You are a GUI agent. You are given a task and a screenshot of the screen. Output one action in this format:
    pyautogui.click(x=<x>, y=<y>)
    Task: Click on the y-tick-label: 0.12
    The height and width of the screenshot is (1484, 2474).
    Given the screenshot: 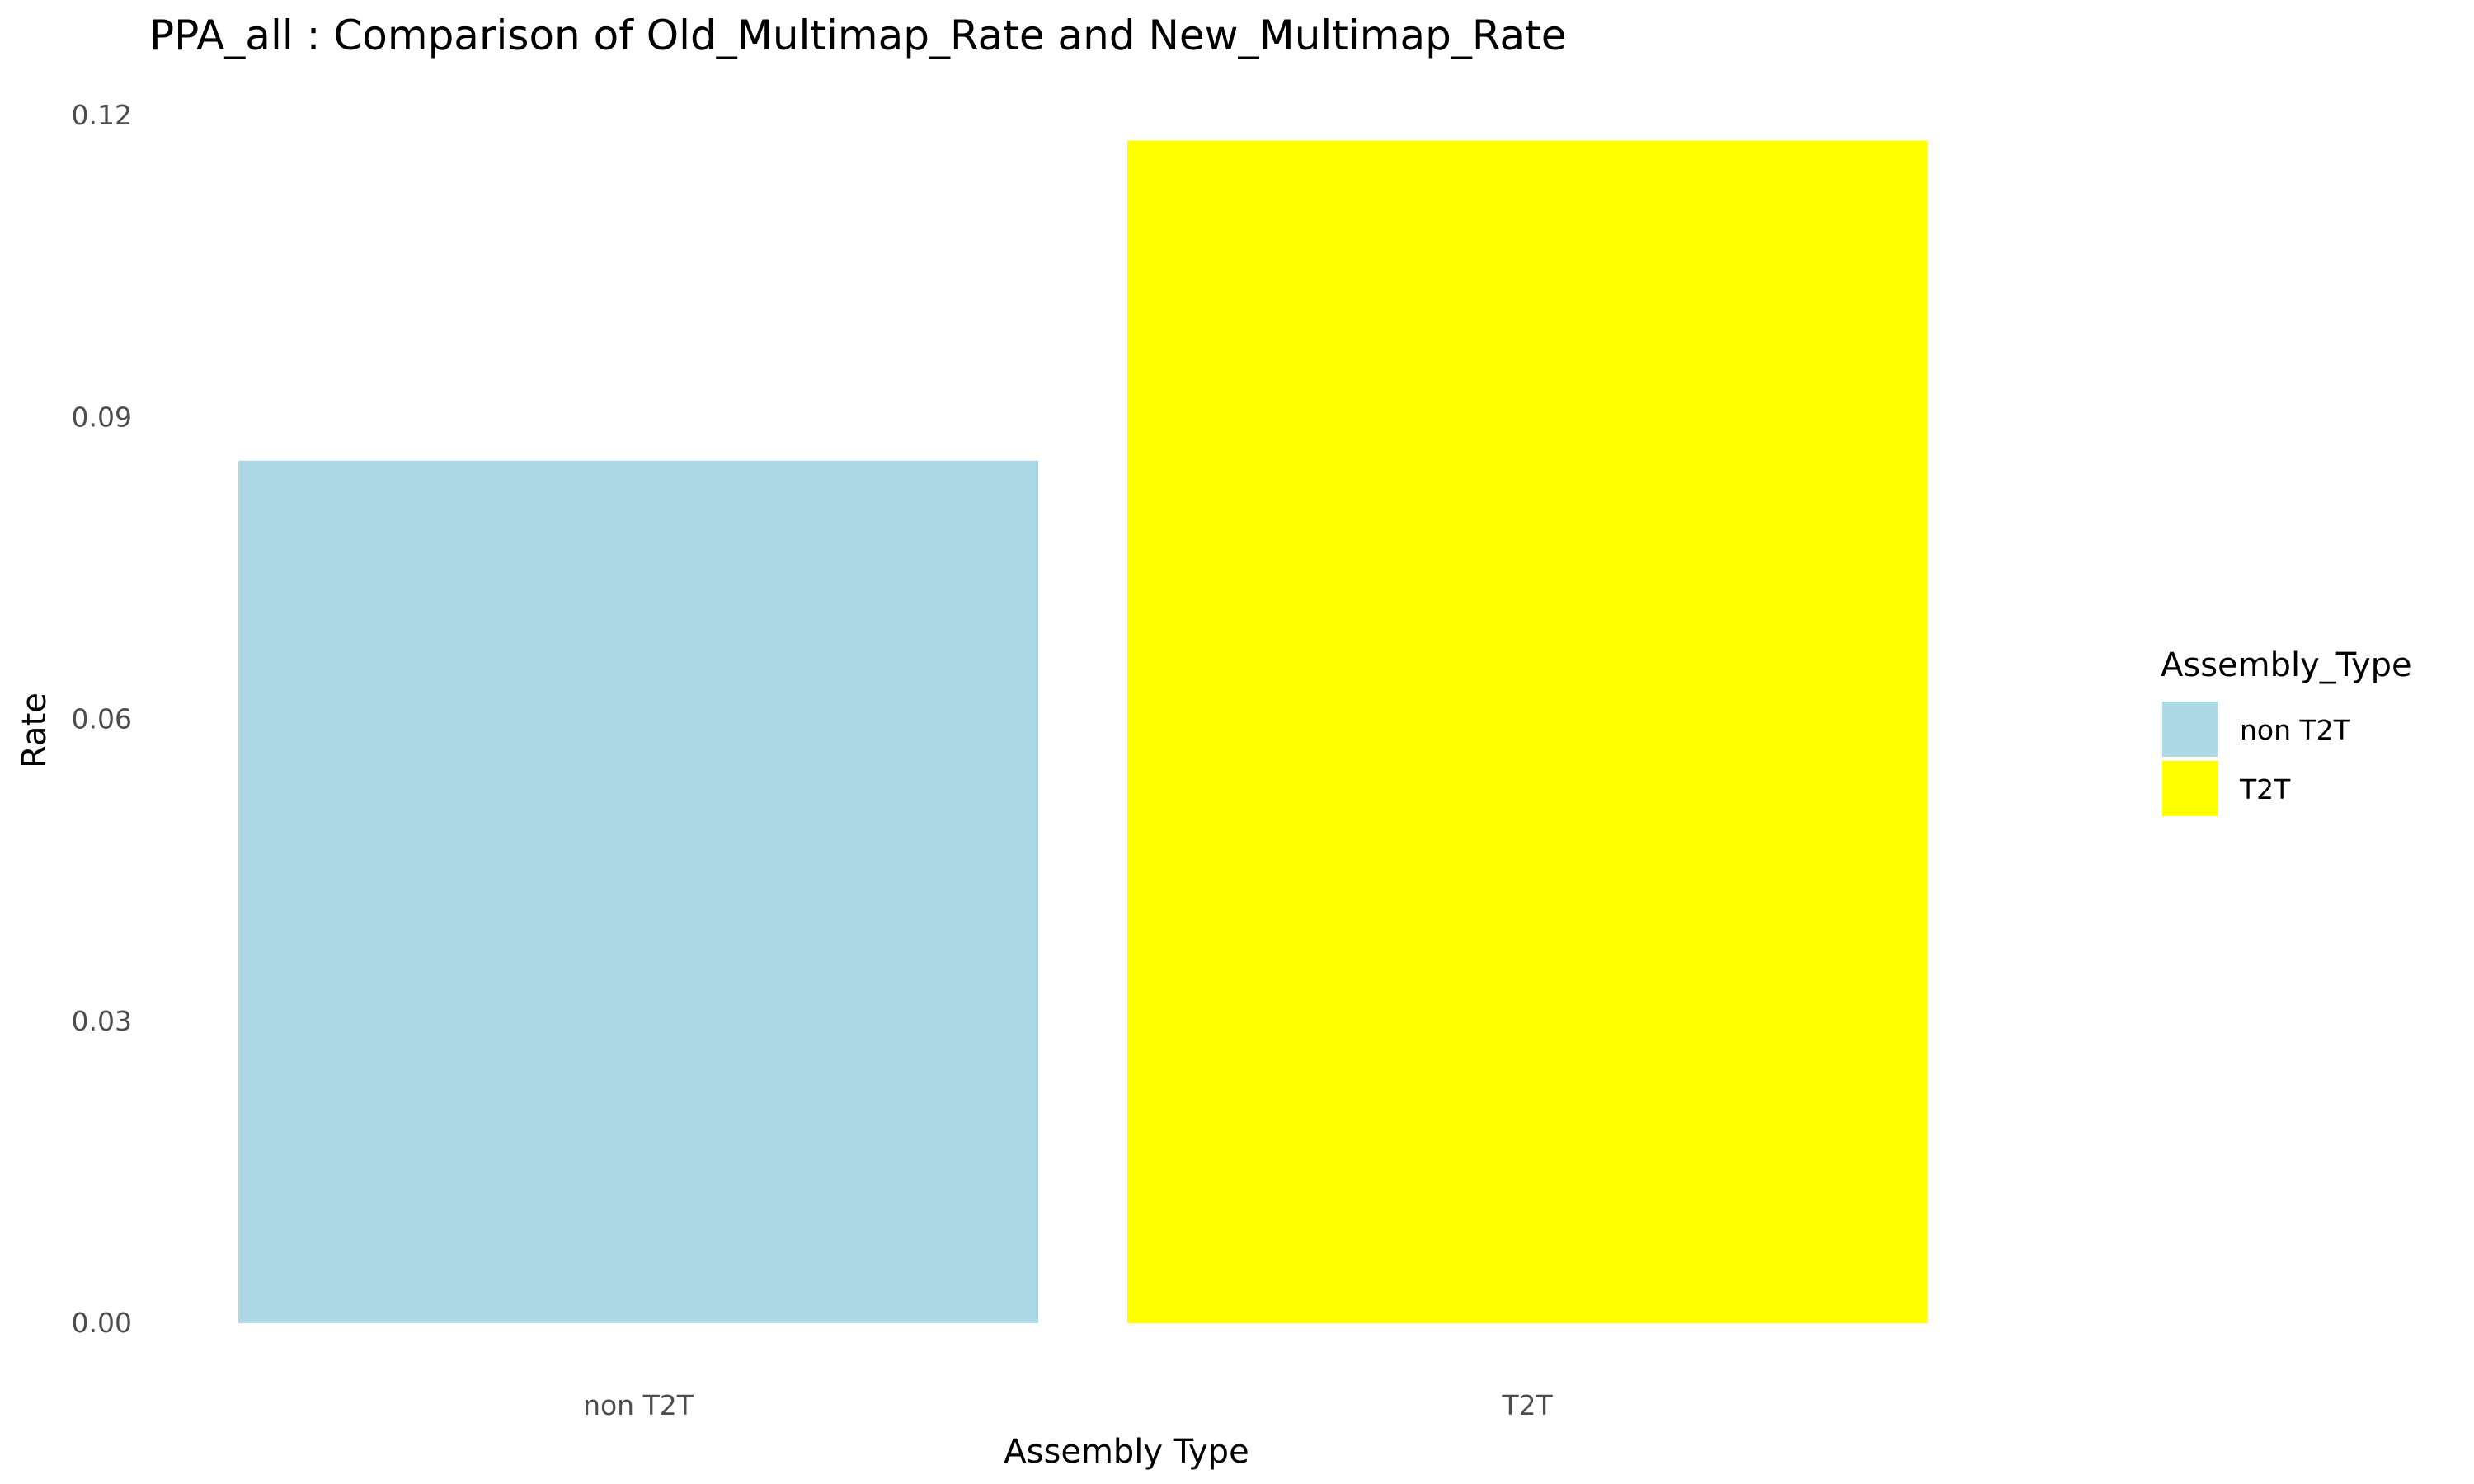 What is the action you would take?
    pyautogui.click(x=102, y=115)
    